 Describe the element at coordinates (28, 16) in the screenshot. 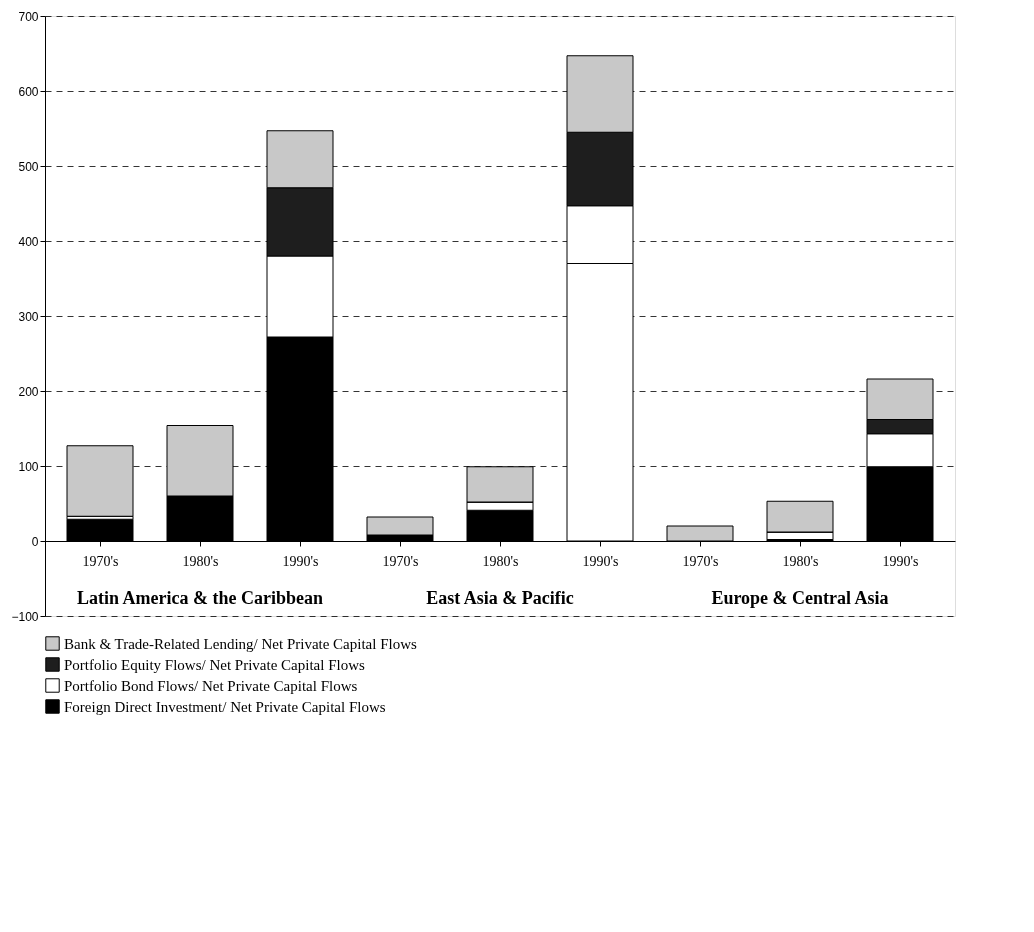

I see `y-tick-label: 700` at that location.